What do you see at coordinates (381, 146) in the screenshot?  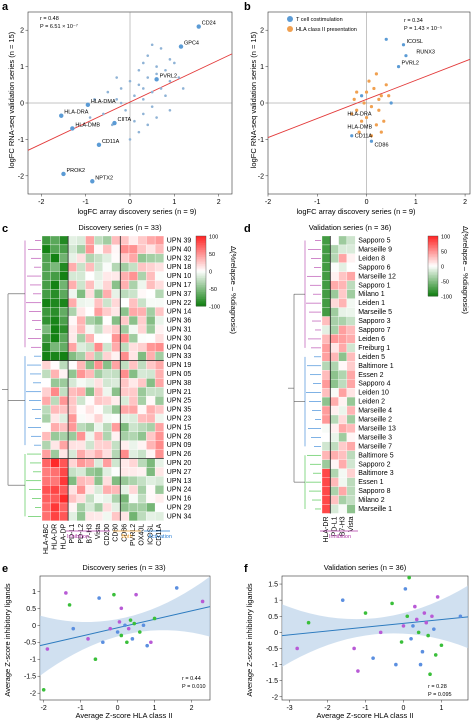 I see `gene-annotation: CD86` at bounding box center [381, 146].